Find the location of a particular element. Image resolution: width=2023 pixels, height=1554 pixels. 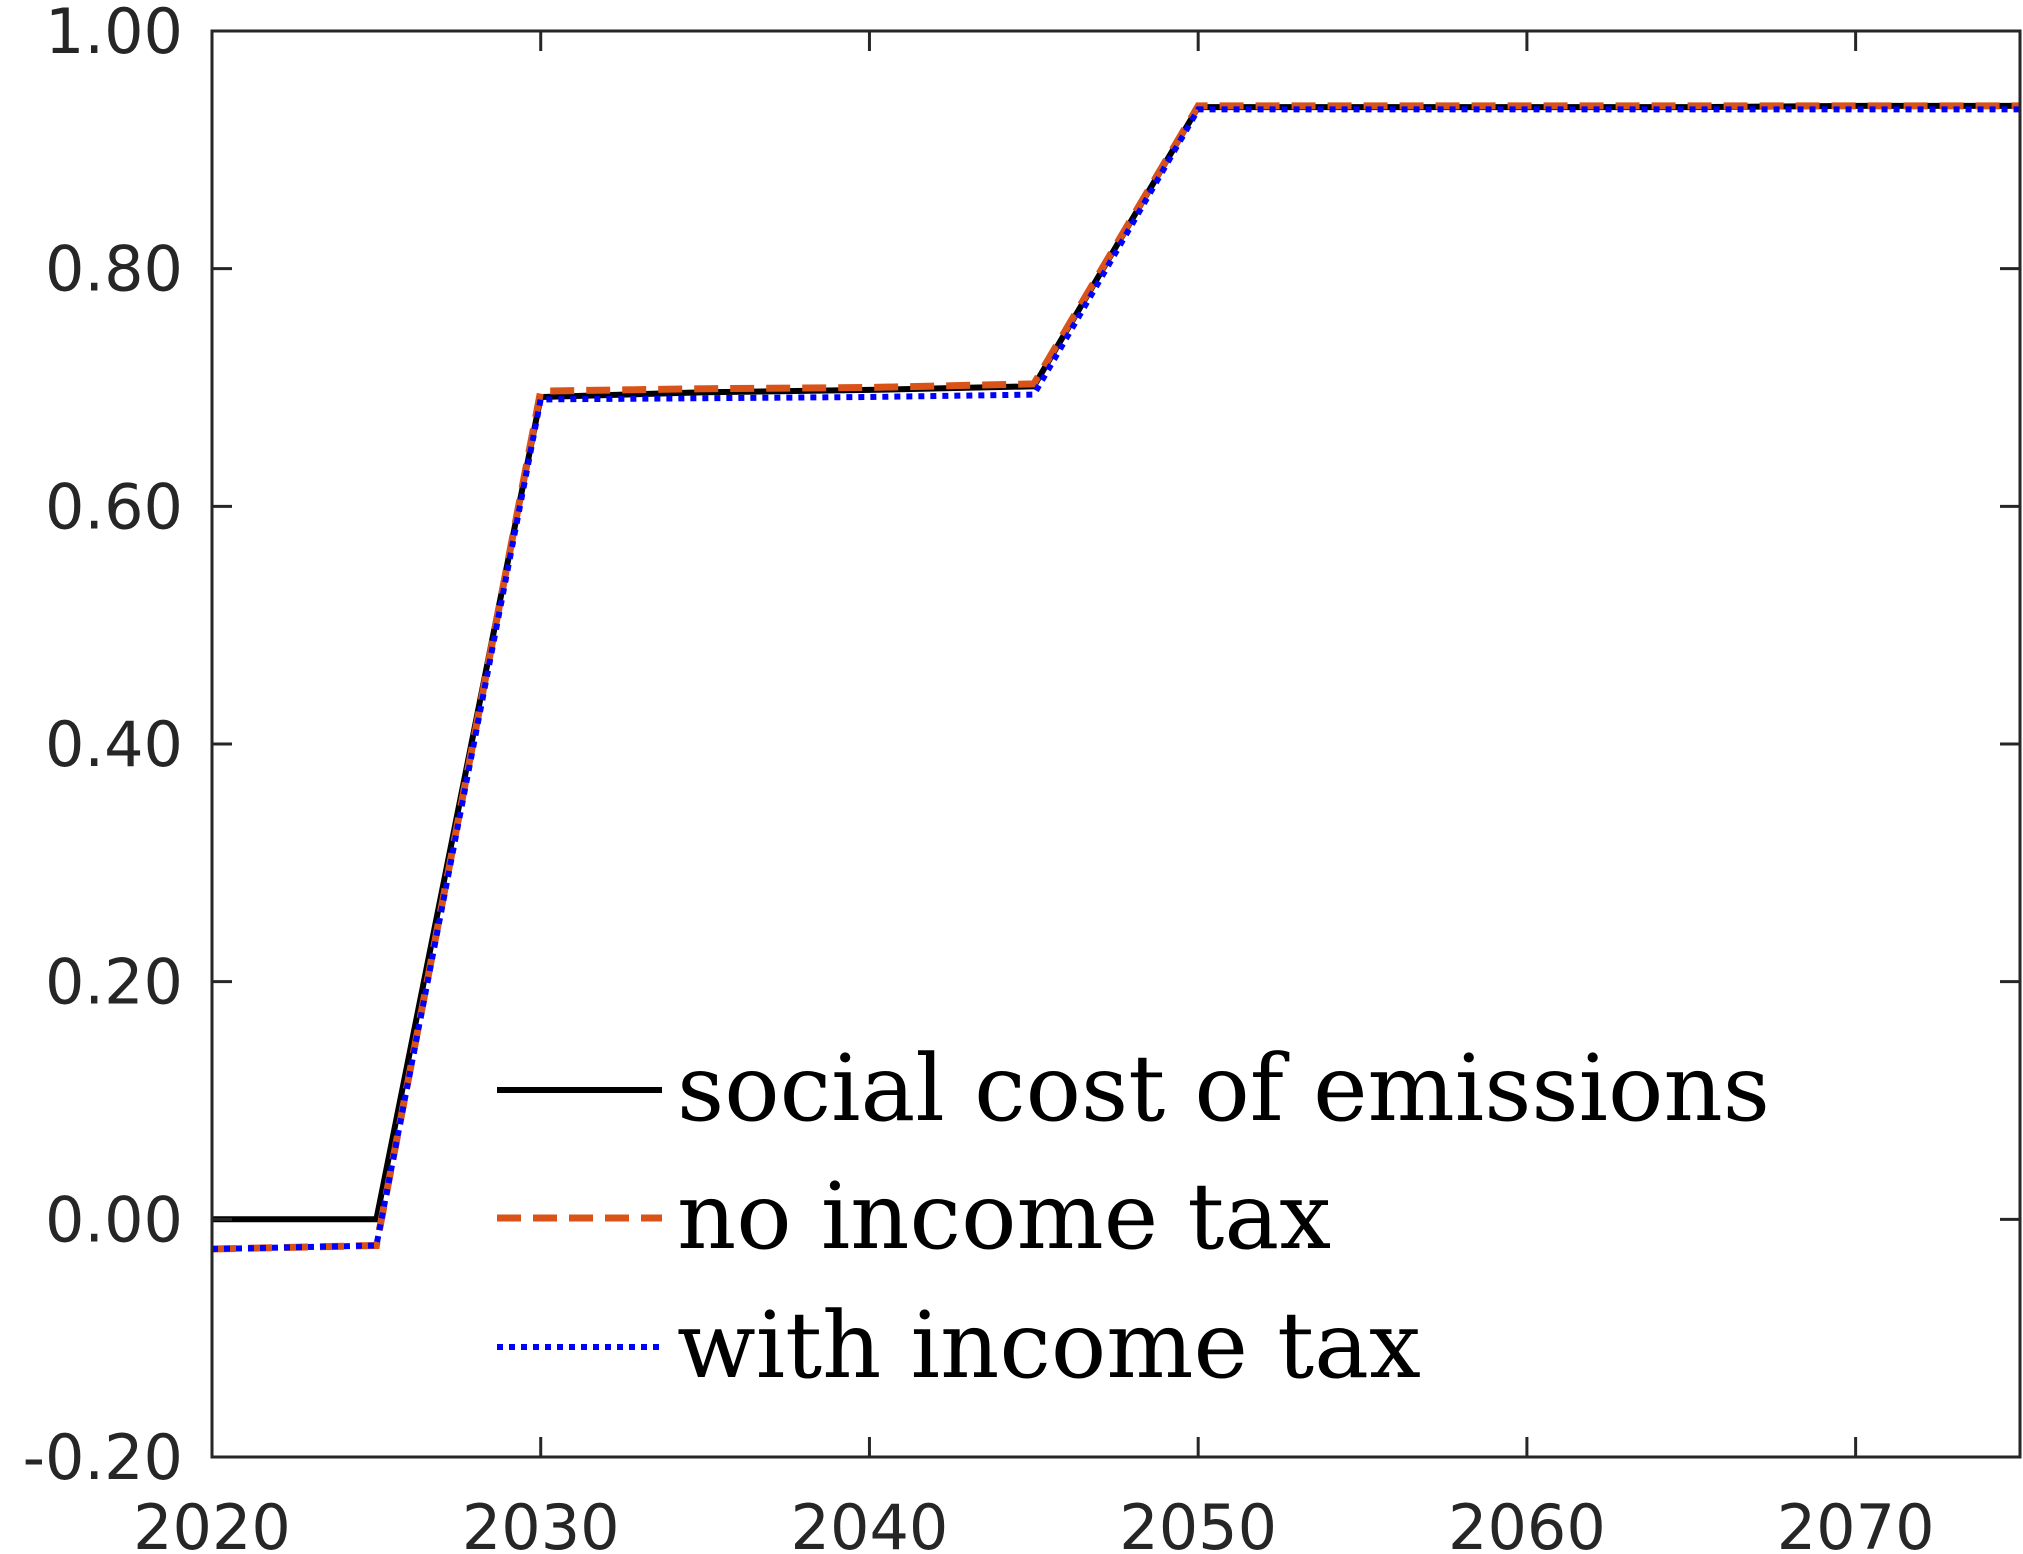

x-tick-label: 2040 is located at coordinates (870, 1522).